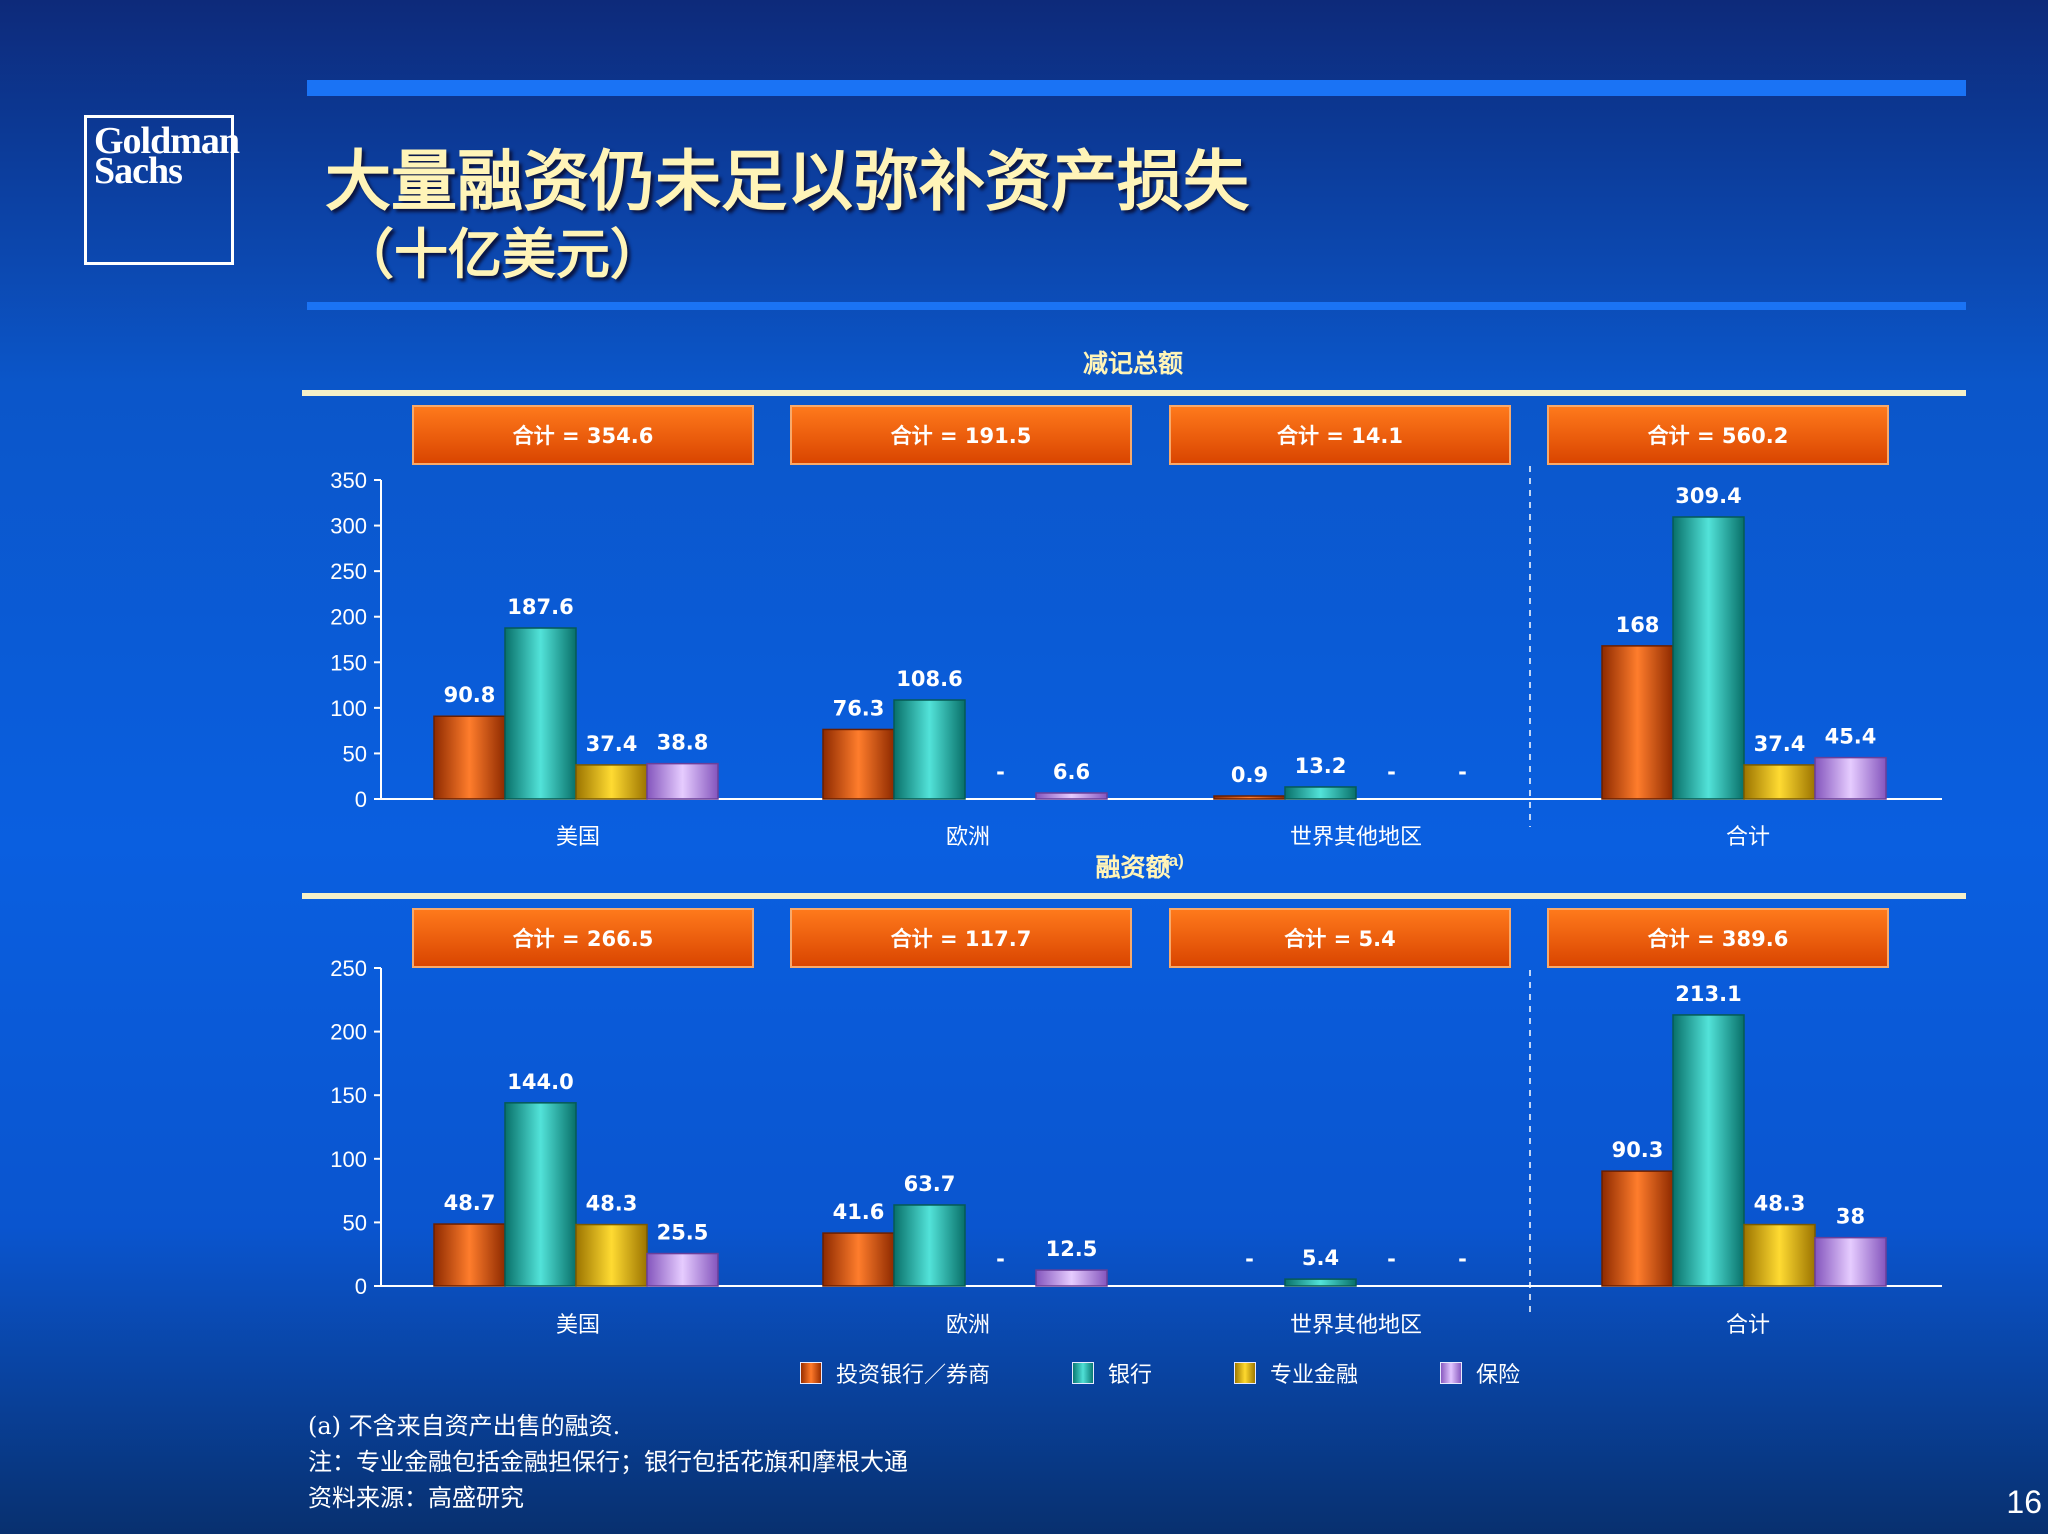  What do you see at coordinates (1850, 1217) in the screenshot?
I see `data-label: 38` at bounding box center [1850, 1217].